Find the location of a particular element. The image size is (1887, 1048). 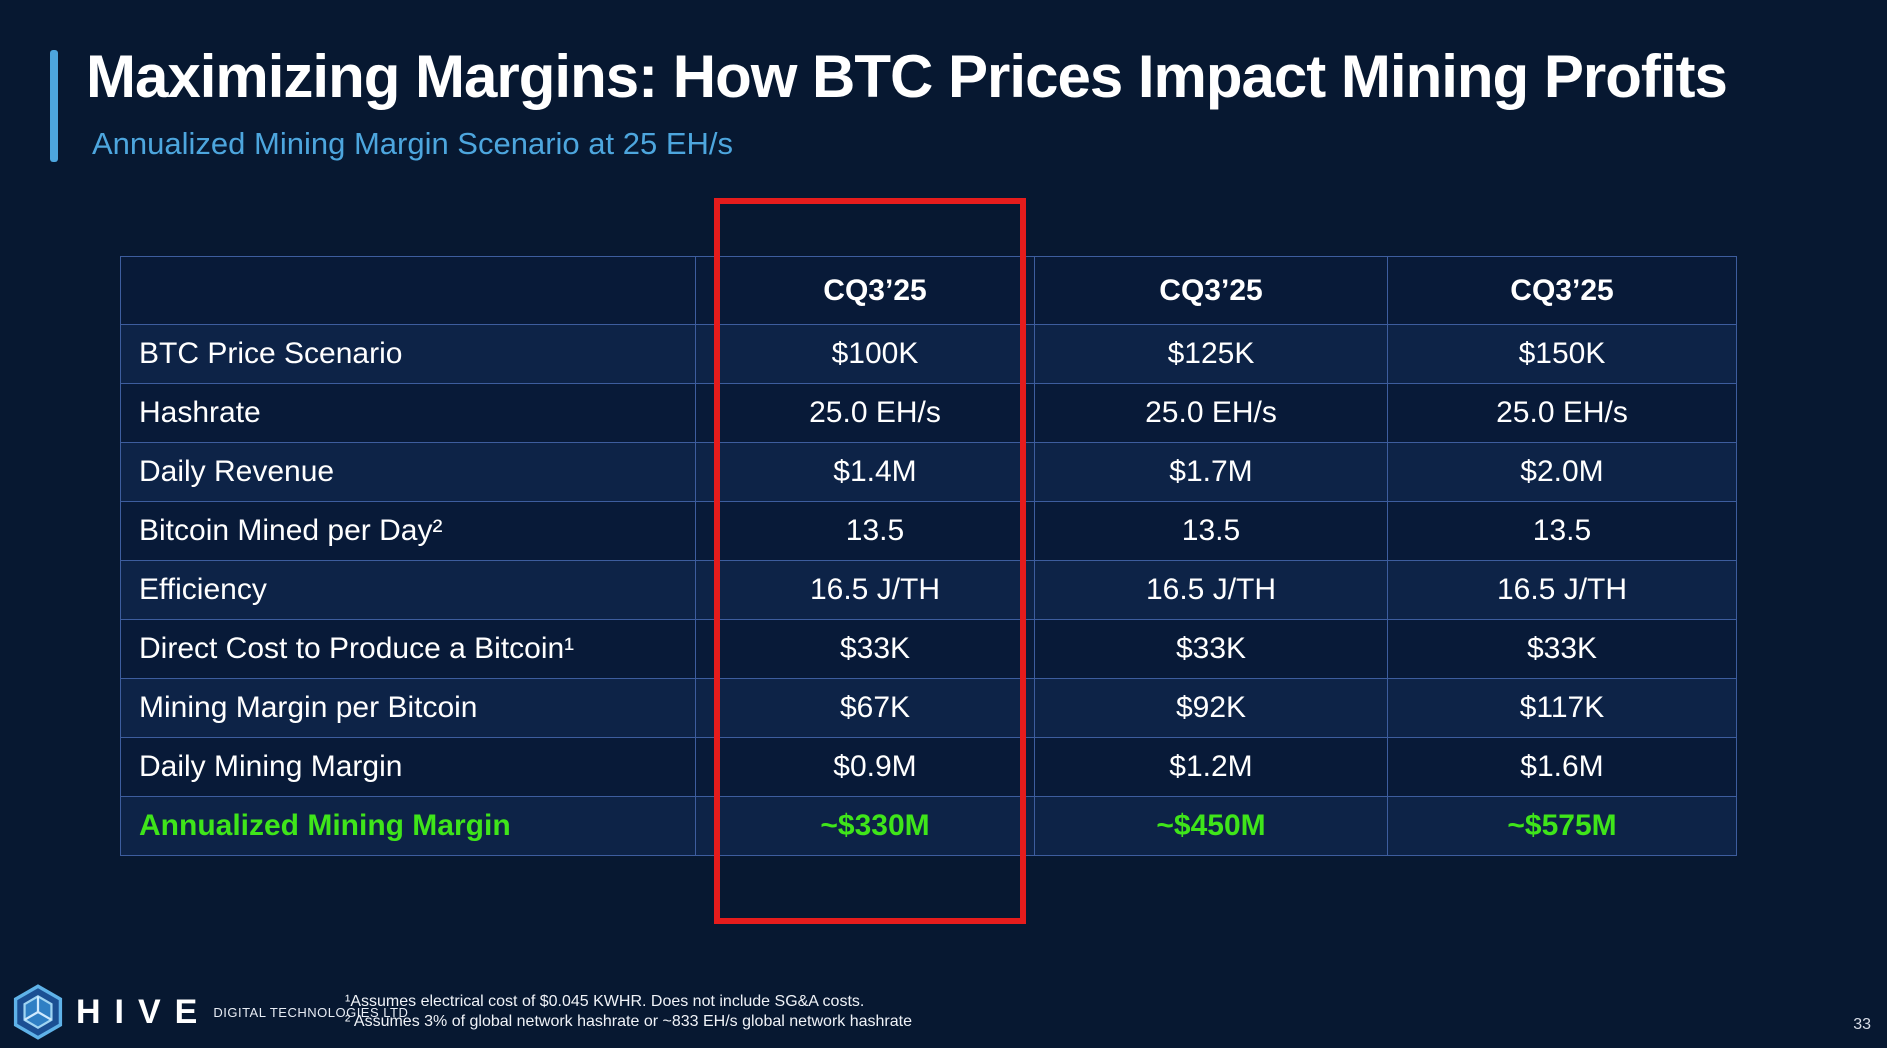

header-empty-cell is located at coordinates (408, 290).